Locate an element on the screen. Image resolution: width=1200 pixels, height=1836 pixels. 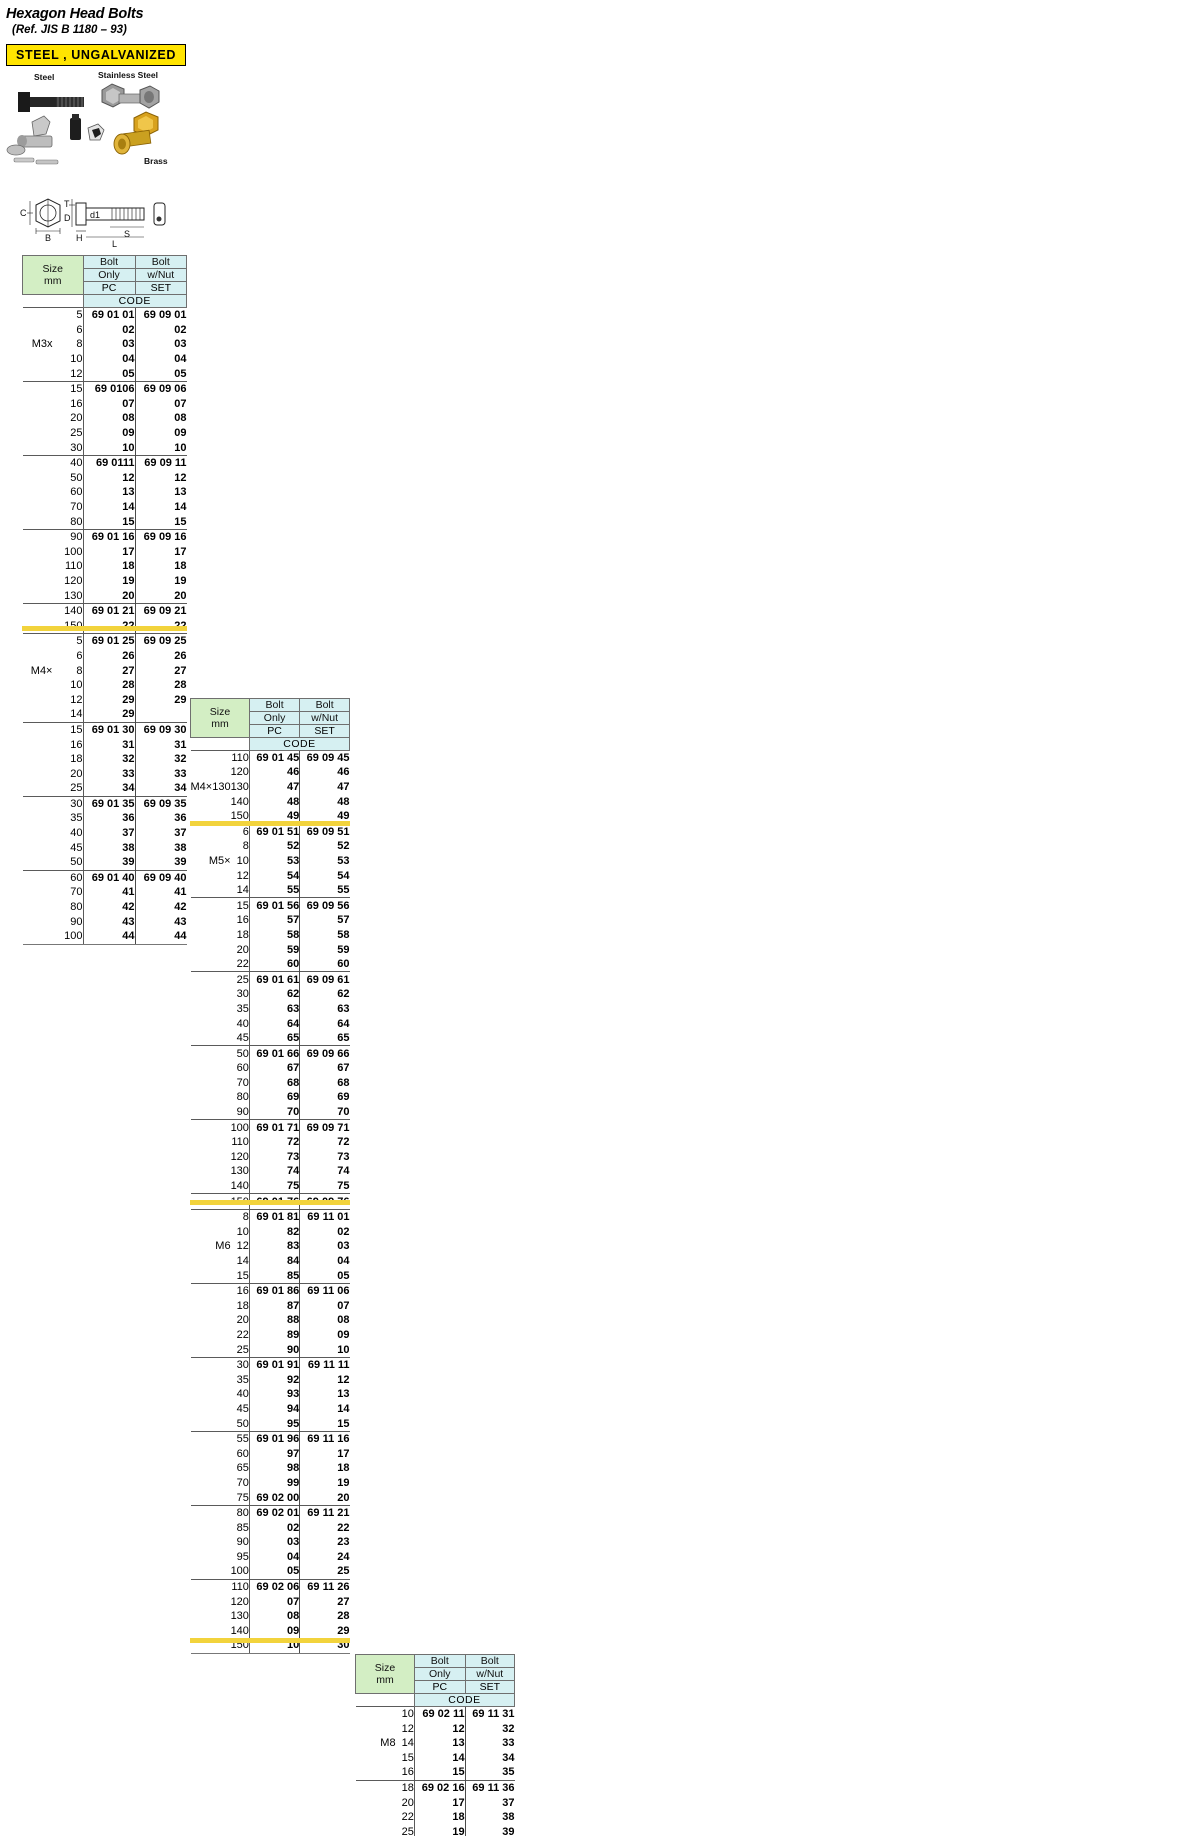
code-bolt-only: 69 02 01 is located at coordinates (274, 1512).